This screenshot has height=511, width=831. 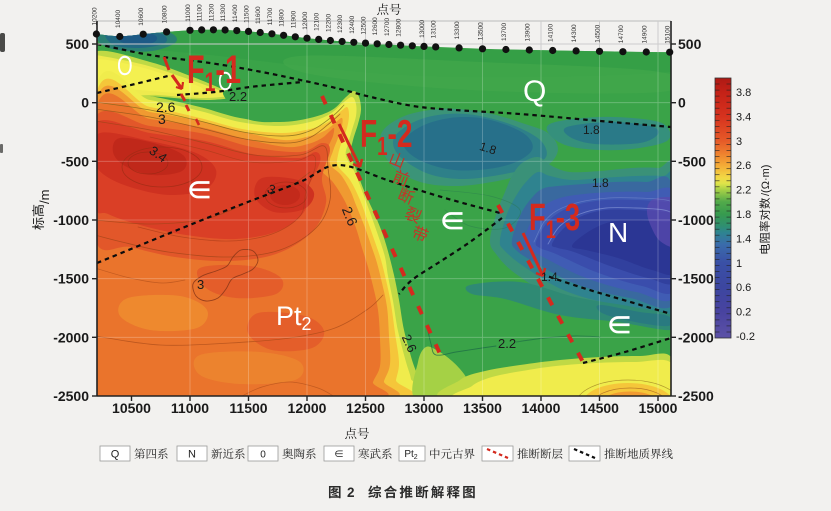 What do you see at coordinates (328, 23) in the screenshot?
I see `svg-text: 12200` at bounding box center [328, 23].